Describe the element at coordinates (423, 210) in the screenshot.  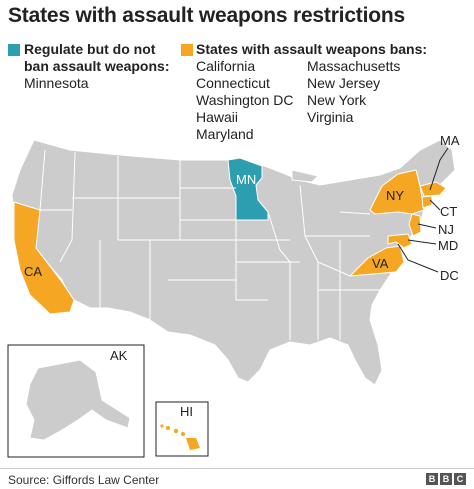
I see `callout-lines` at that location.